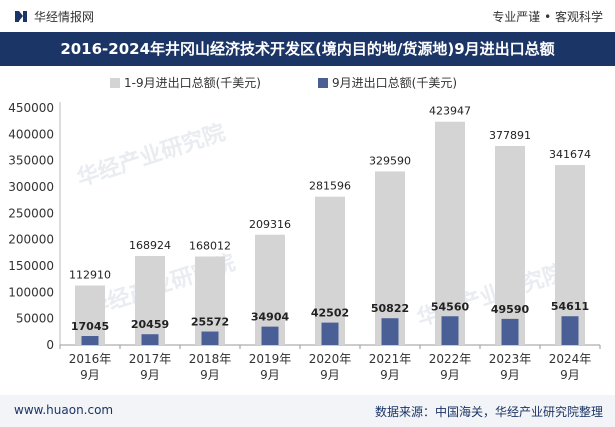 The width and height of the screenshot is (615, 427). Describe the element at coordinates (510, 359) in the screenshot. I see `x-tick-label-line: 2023年` at that location.